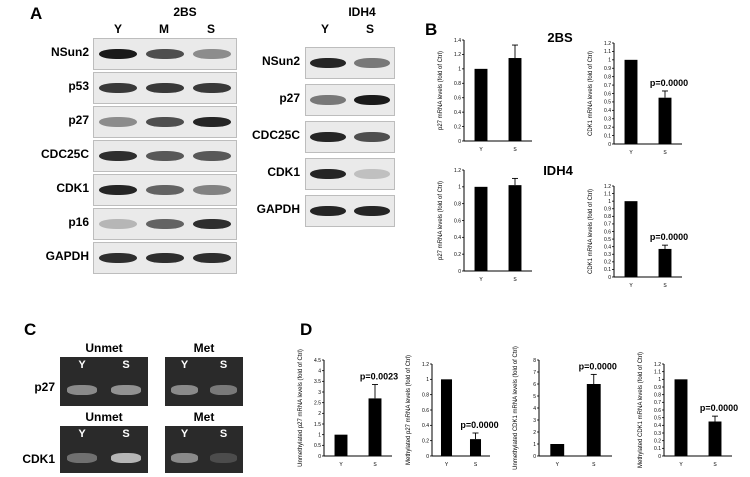 The height and width of the screenshot is (477, 750). I want to click on gel-row-label-cdk1: CDK1, so click(38, 459).